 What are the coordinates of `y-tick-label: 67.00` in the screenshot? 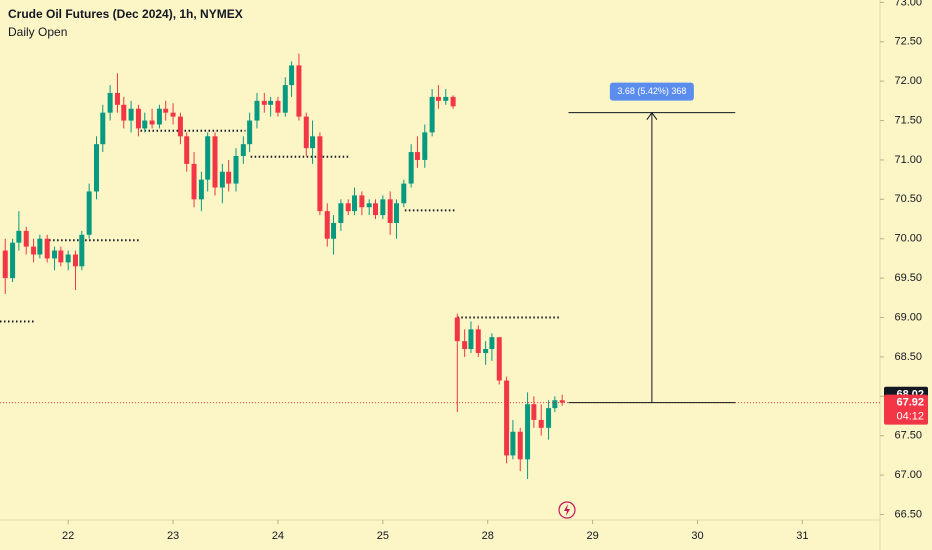 It's located at (908, 475).